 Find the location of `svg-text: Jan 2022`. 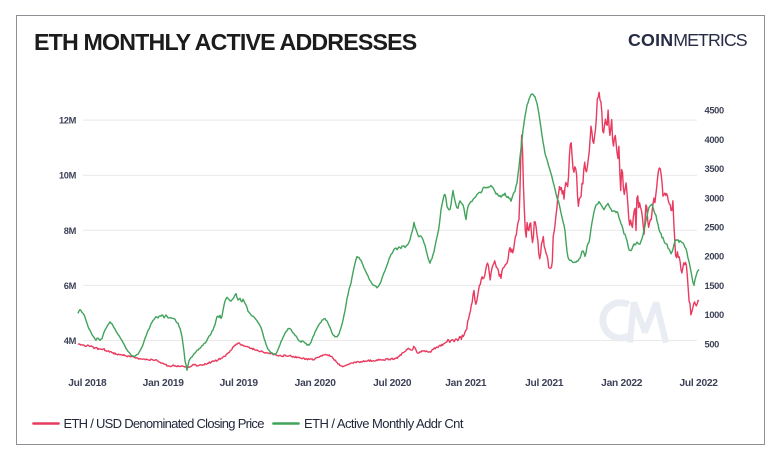

svg-text: Jan 2022 is located at coordinates (622, 383).